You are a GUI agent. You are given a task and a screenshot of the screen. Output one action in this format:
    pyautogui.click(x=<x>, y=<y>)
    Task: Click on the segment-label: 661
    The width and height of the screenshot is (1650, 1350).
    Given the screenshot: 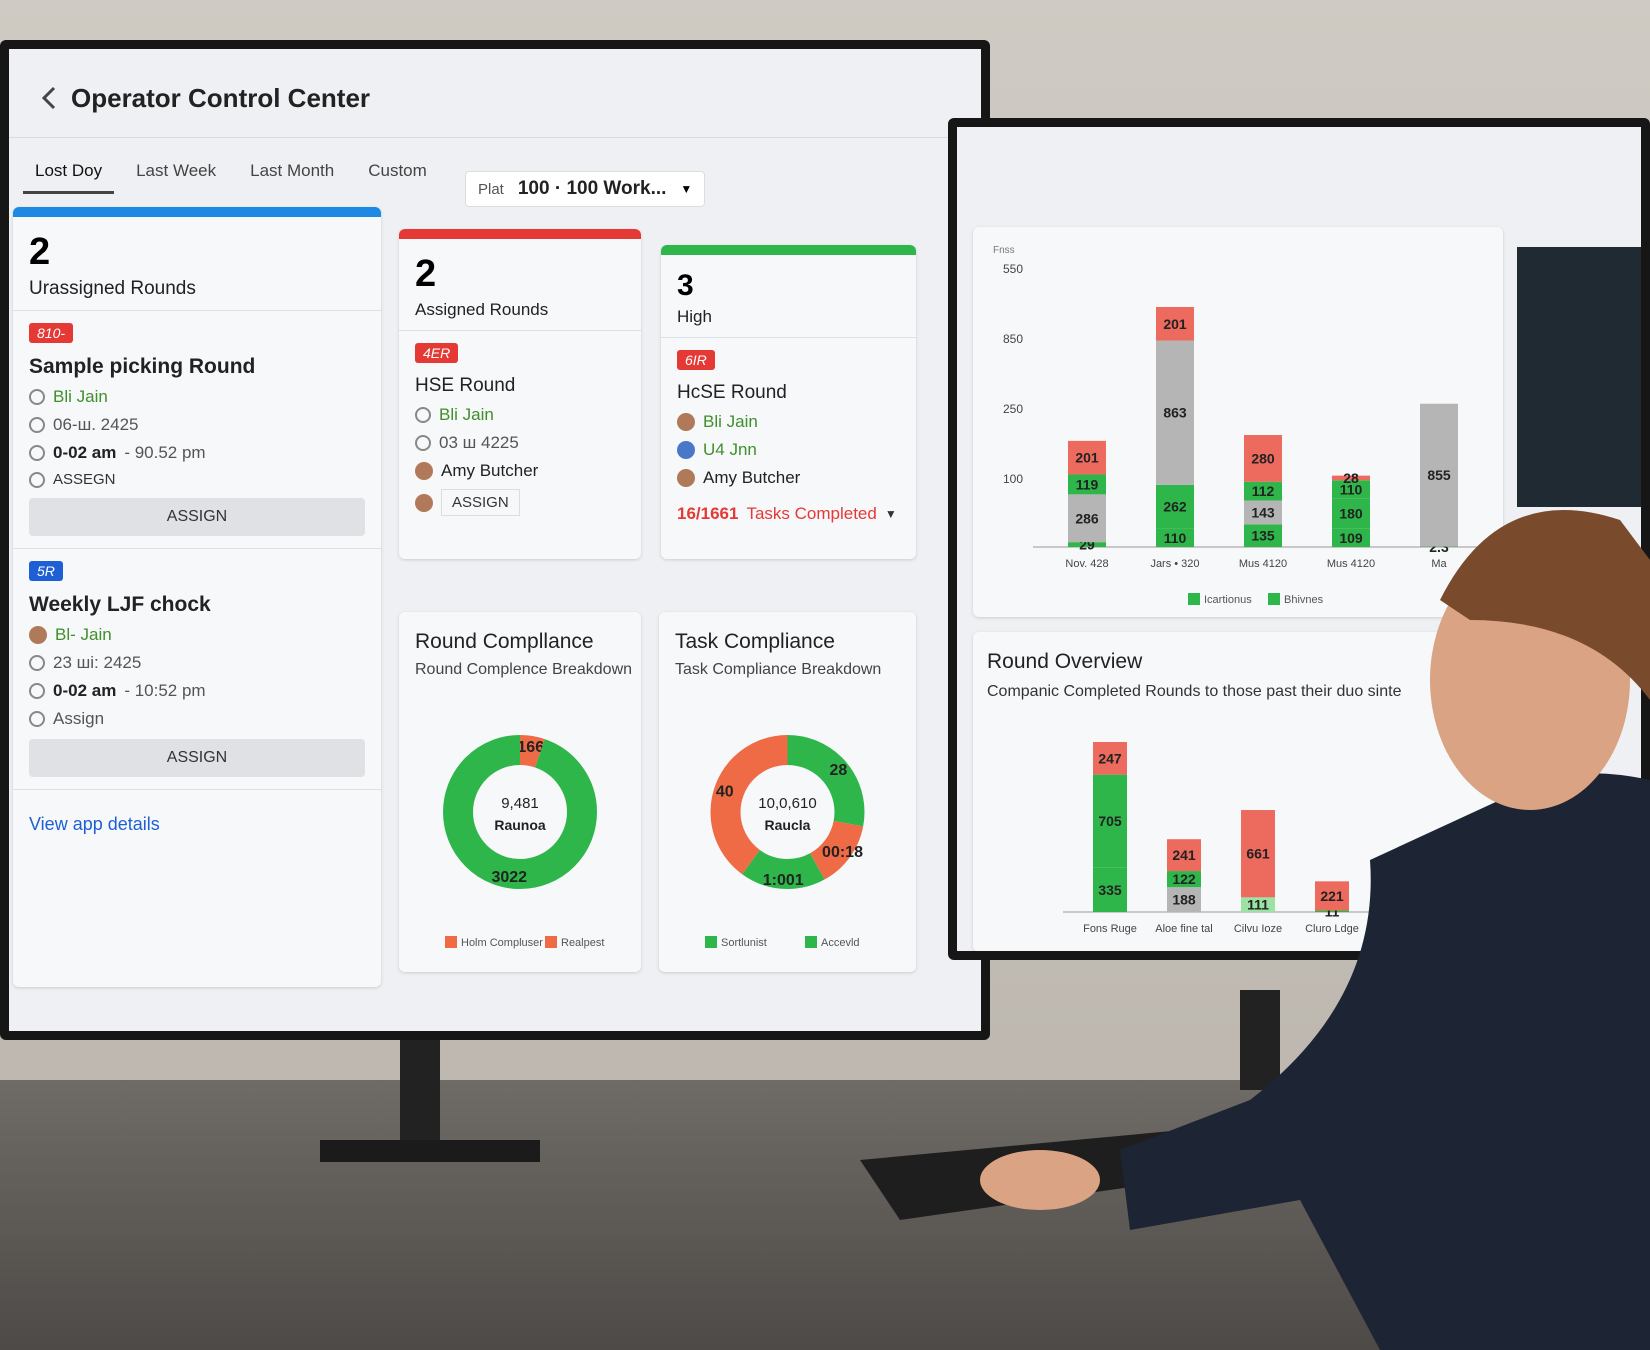 What is the action you would take?
    pyautogui.click(x=1258, y=854)
    